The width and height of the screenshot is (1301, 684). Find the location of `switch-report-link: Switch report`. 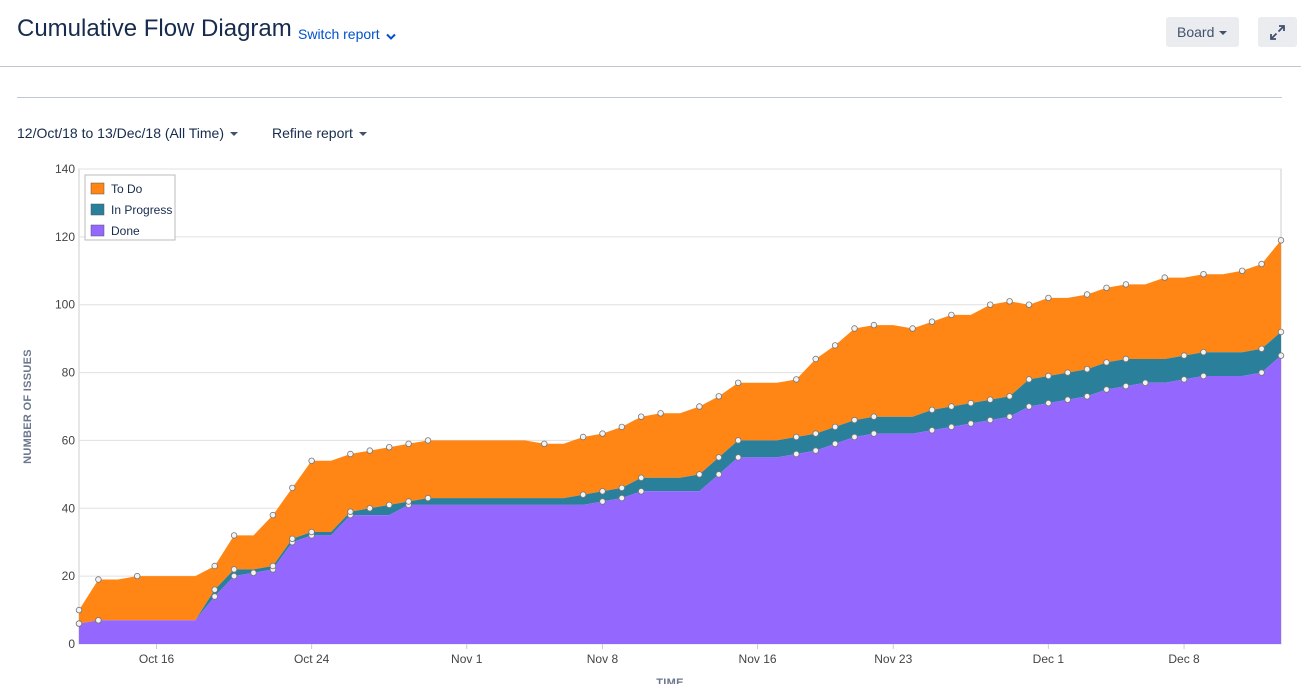

switch-report-link: Switch report is located at coordinates (347, 34).